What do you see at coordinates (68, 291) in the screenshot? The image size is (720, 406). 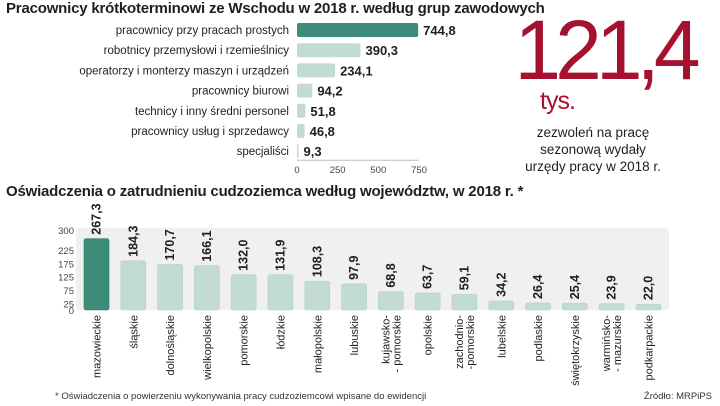 I see `y-tick-label: 75` at bounding box center [68, 291].